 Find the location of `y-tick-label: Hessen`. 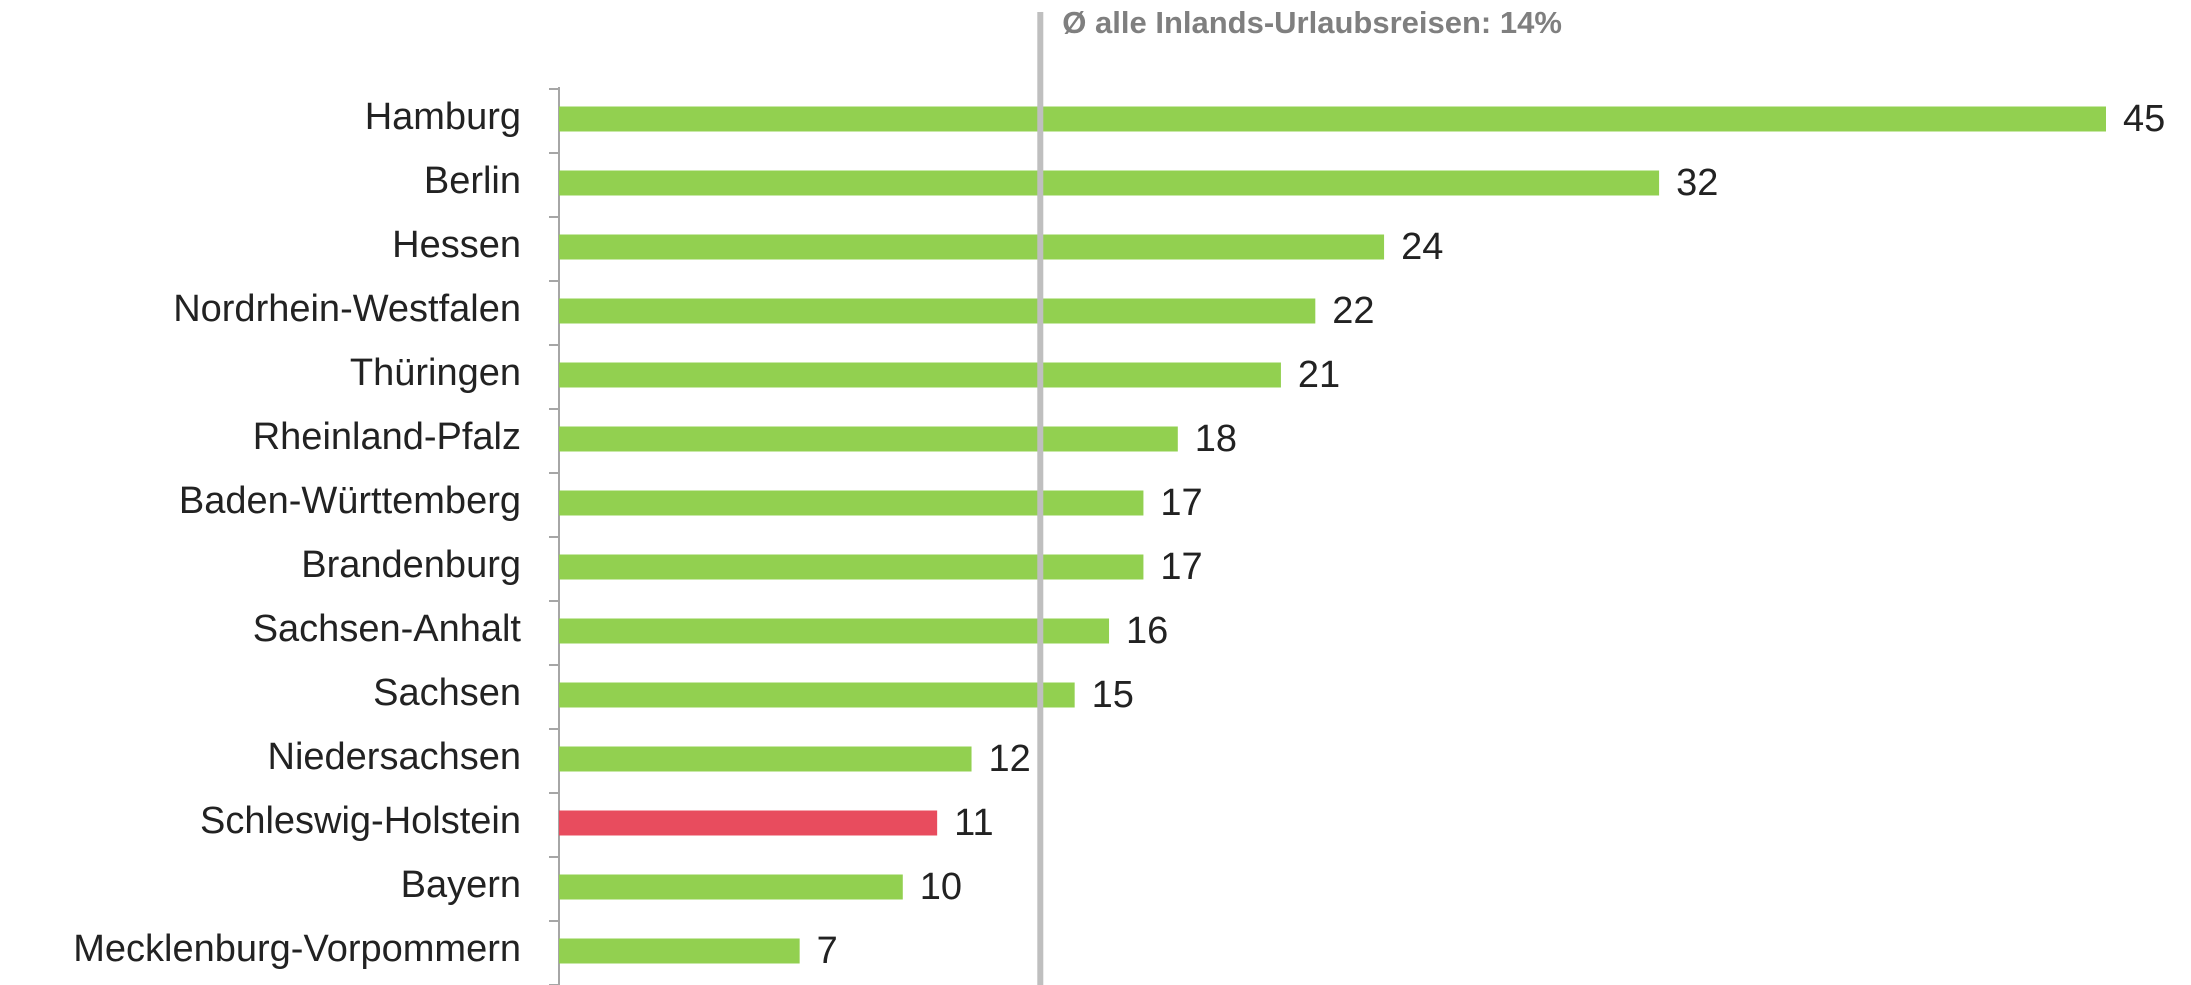

y-tick-label: Hessen is located at coordinates (456, 245).